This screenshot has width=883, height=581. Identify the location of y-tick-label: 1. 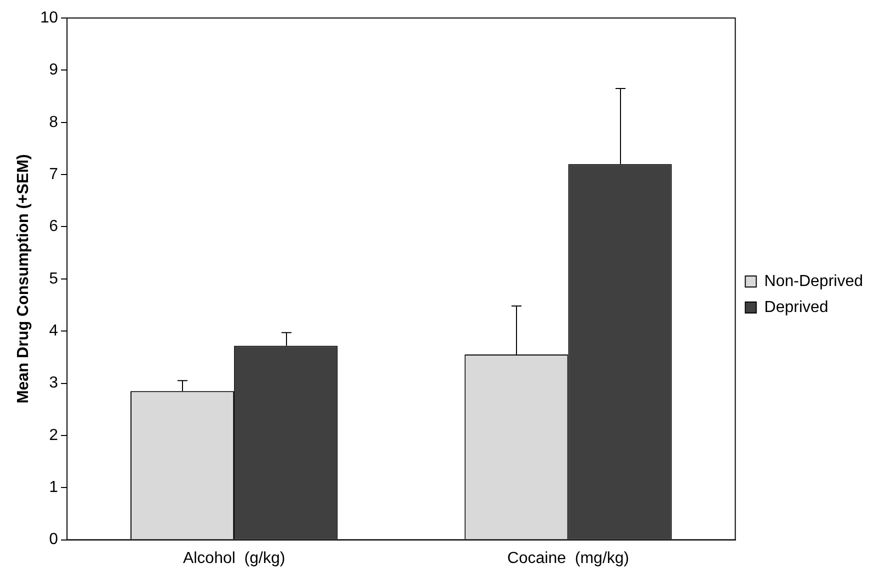
(53, 487).